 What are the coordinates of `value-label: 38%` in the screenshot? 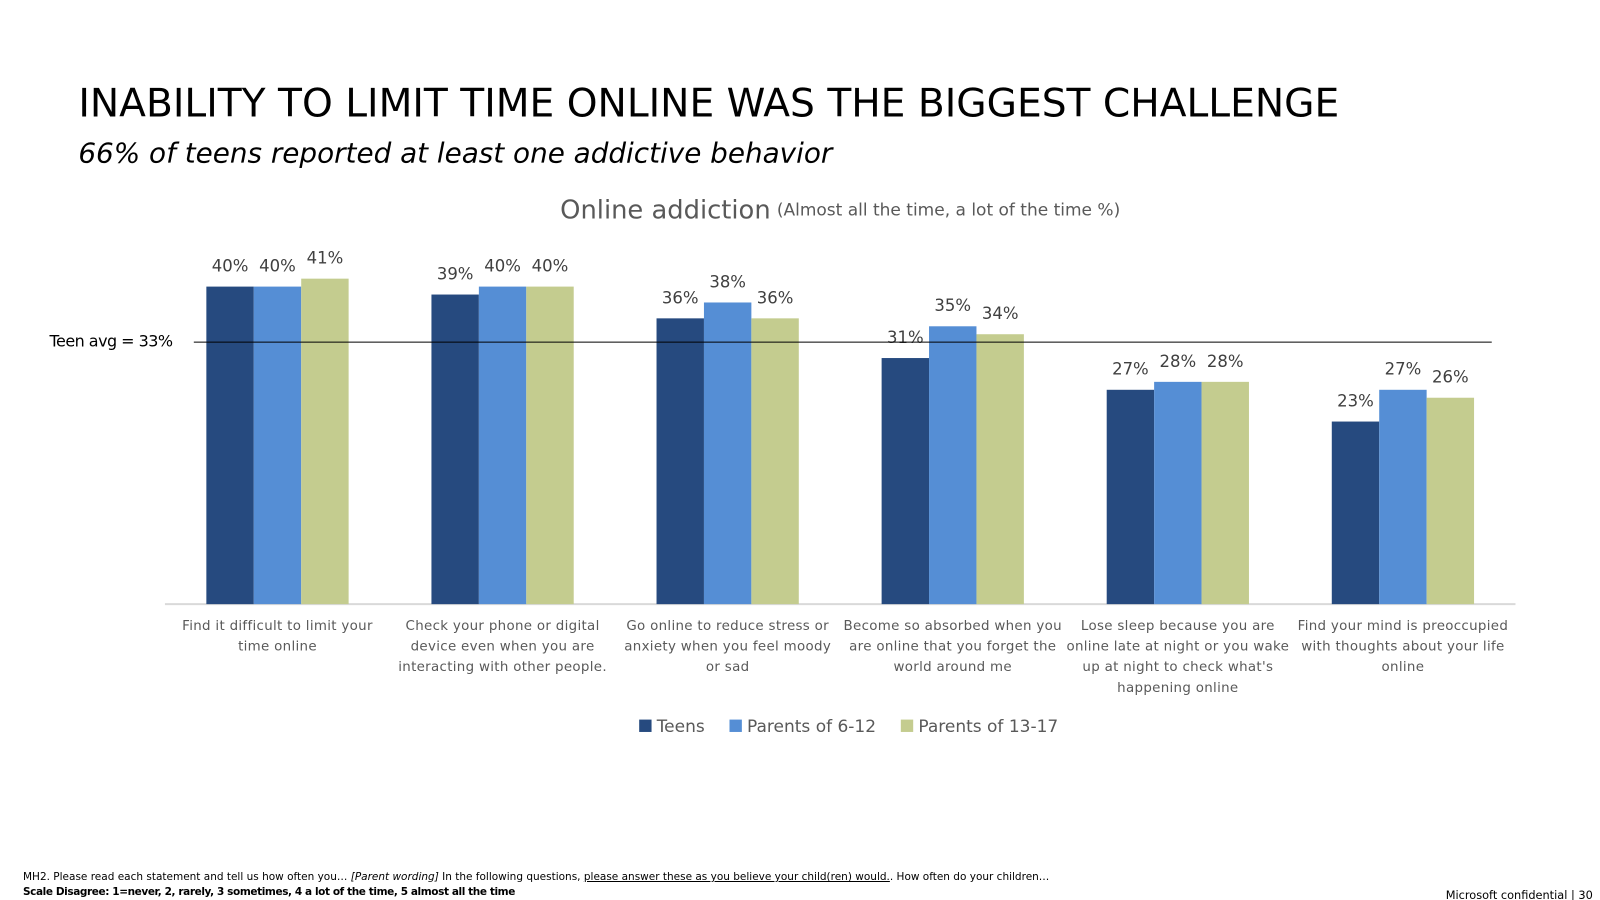 It's located at (727, 281).